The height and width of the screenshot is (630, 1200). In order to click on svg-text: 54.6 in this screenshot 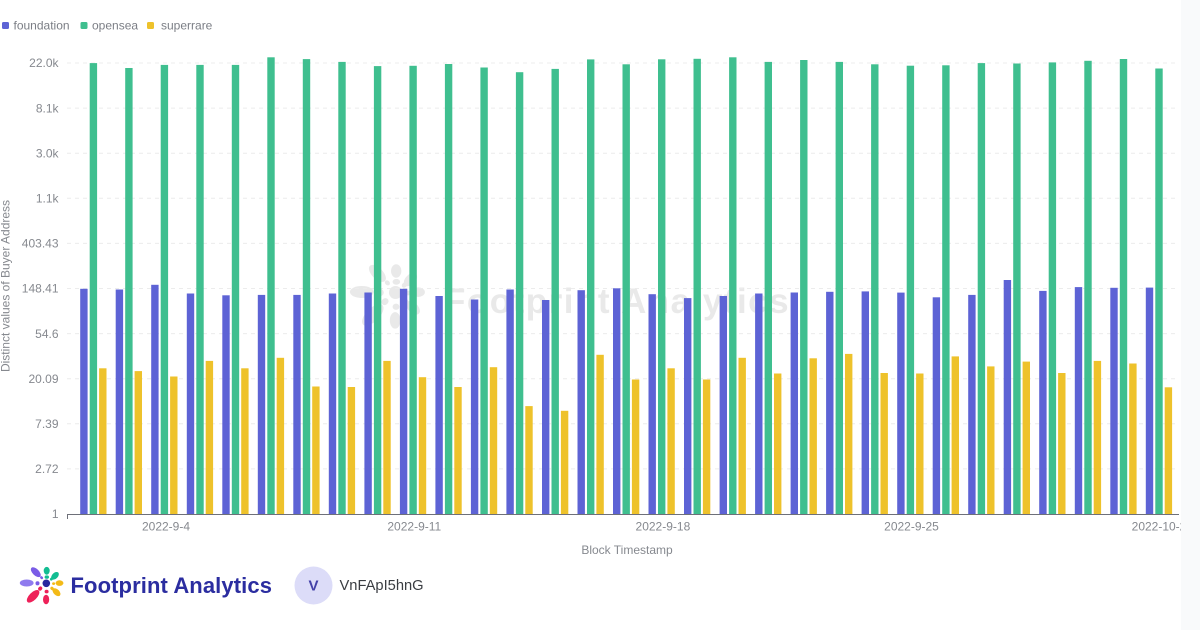, I will do `click(47, 334)`.